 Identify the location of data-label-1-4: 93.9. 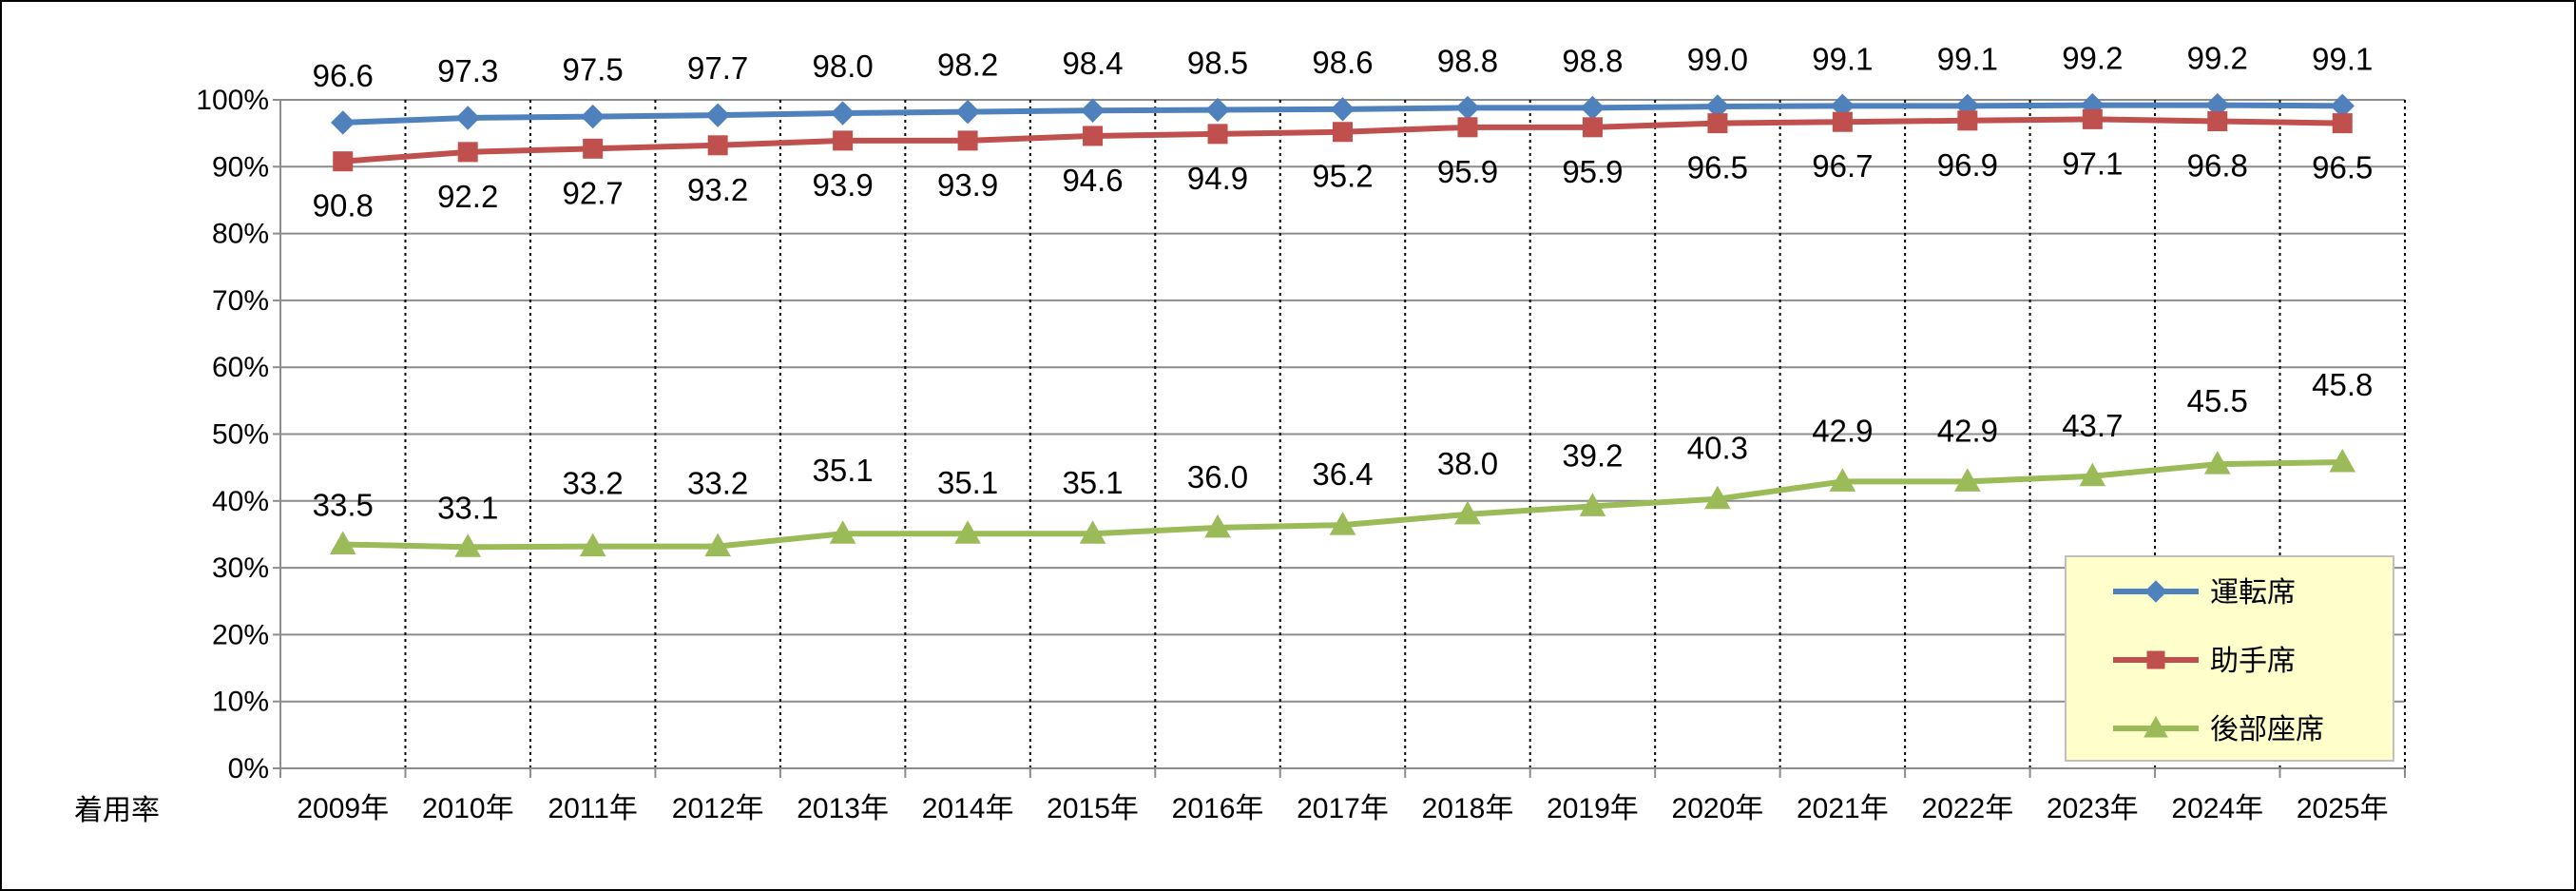
(843, 185).